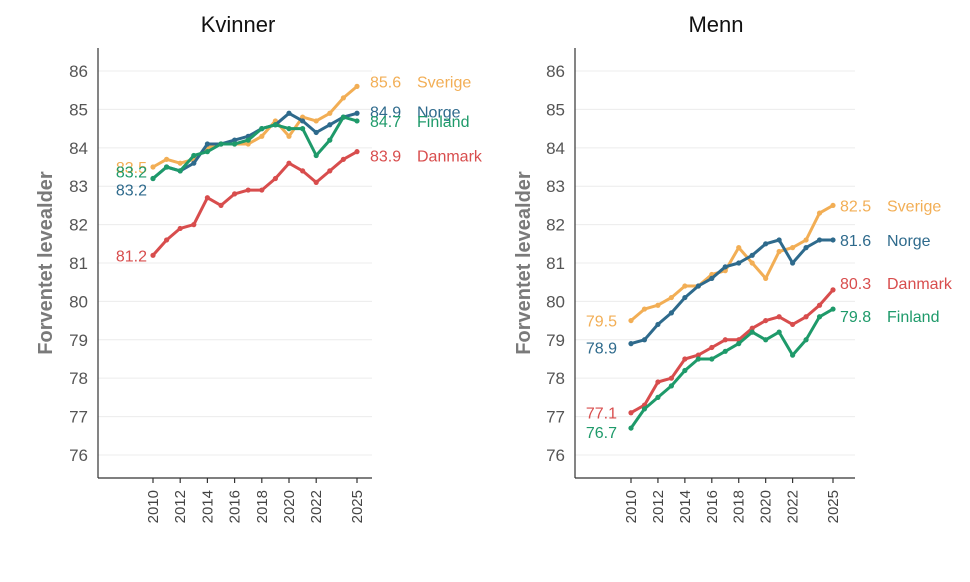  Describe the element at coordinates (131, 168) in the screenshot. I see `start-value-label: 83.5` at that location.